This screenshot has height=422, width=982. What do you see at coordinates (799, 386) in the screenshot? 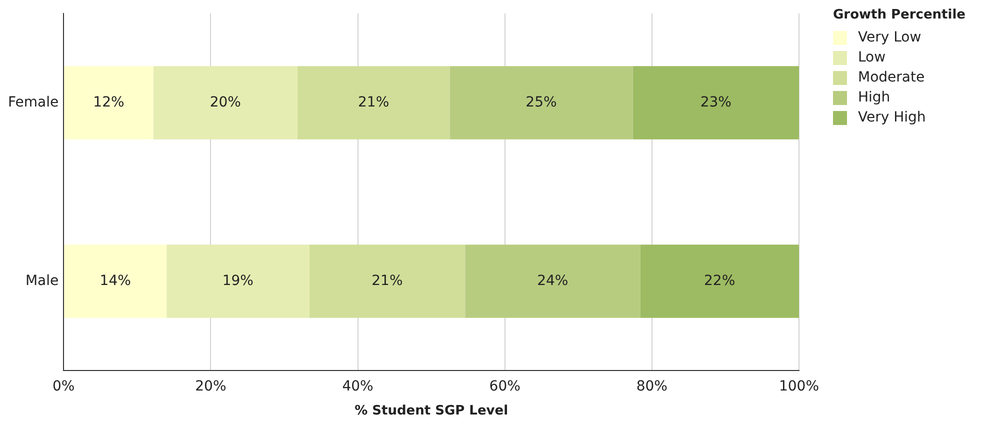
I see `x-tick-label: 100%` at bounding box center [799, 386].